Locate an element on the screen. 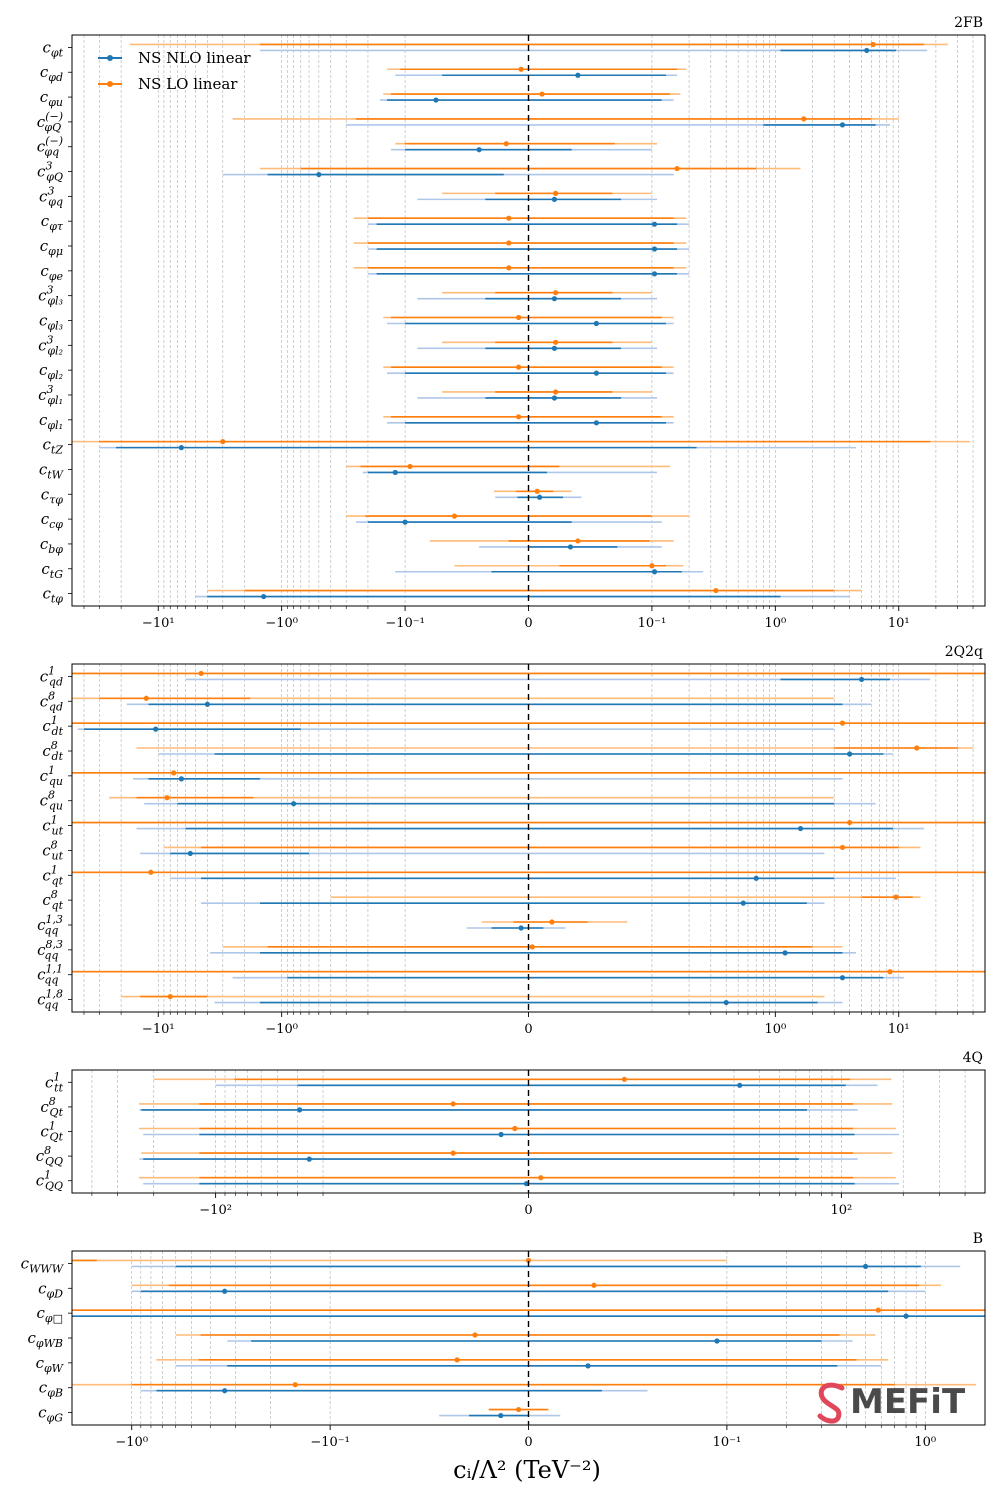  coefficient-label-sub: QQ is located at coordinates (54, 1161).